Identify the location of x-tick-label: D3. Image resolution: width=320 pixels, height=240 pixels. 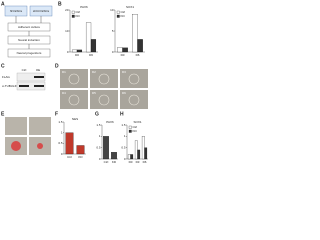
(138, 162).